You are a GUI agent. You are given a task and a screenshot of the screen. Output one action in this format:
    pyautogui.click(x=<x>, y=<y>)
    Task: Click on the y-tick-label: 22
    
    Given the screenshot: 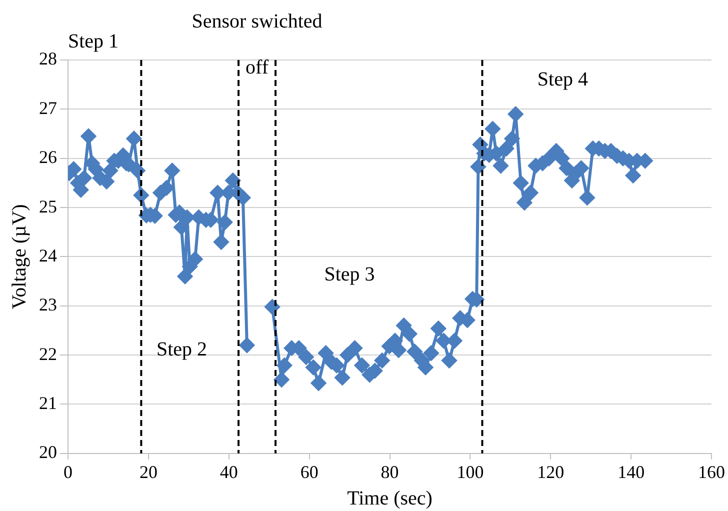 What is the action you would take?
    pyautogui.click(x=48, y=354)
    